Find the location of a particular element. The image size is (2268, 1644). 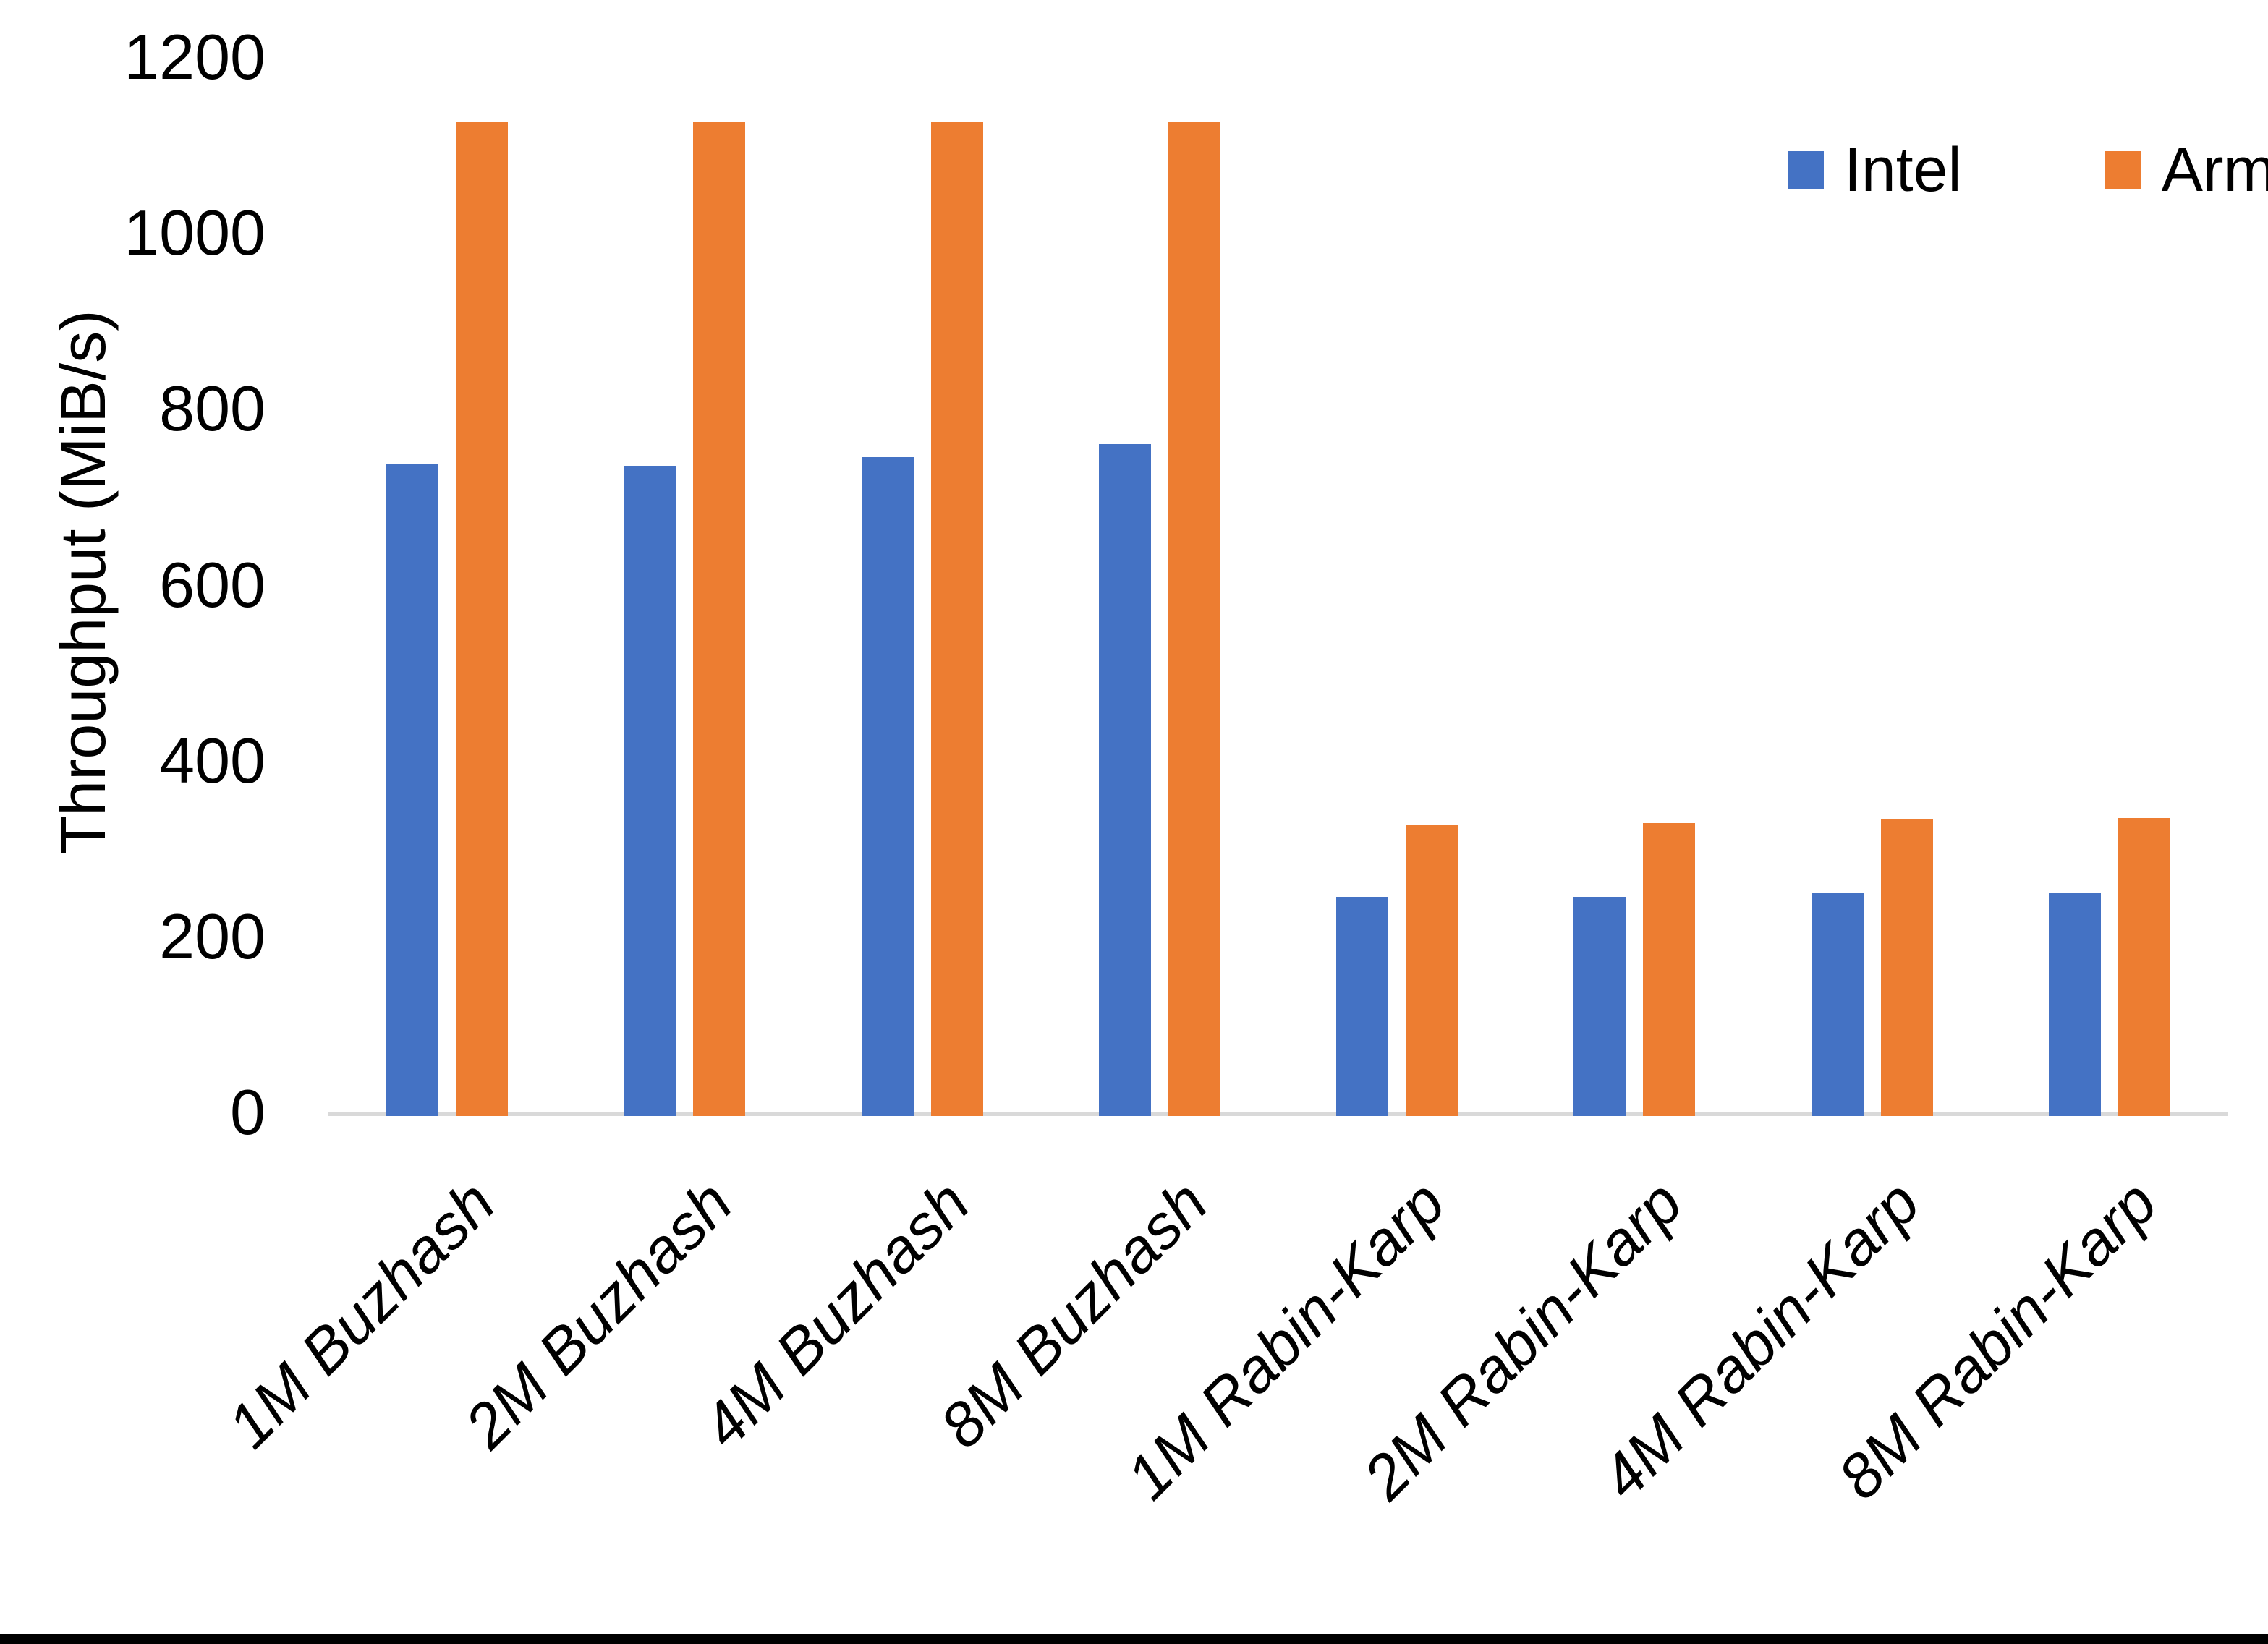

bar-arm-8M Rabin-Karp is located at coordinates (2144, 966).